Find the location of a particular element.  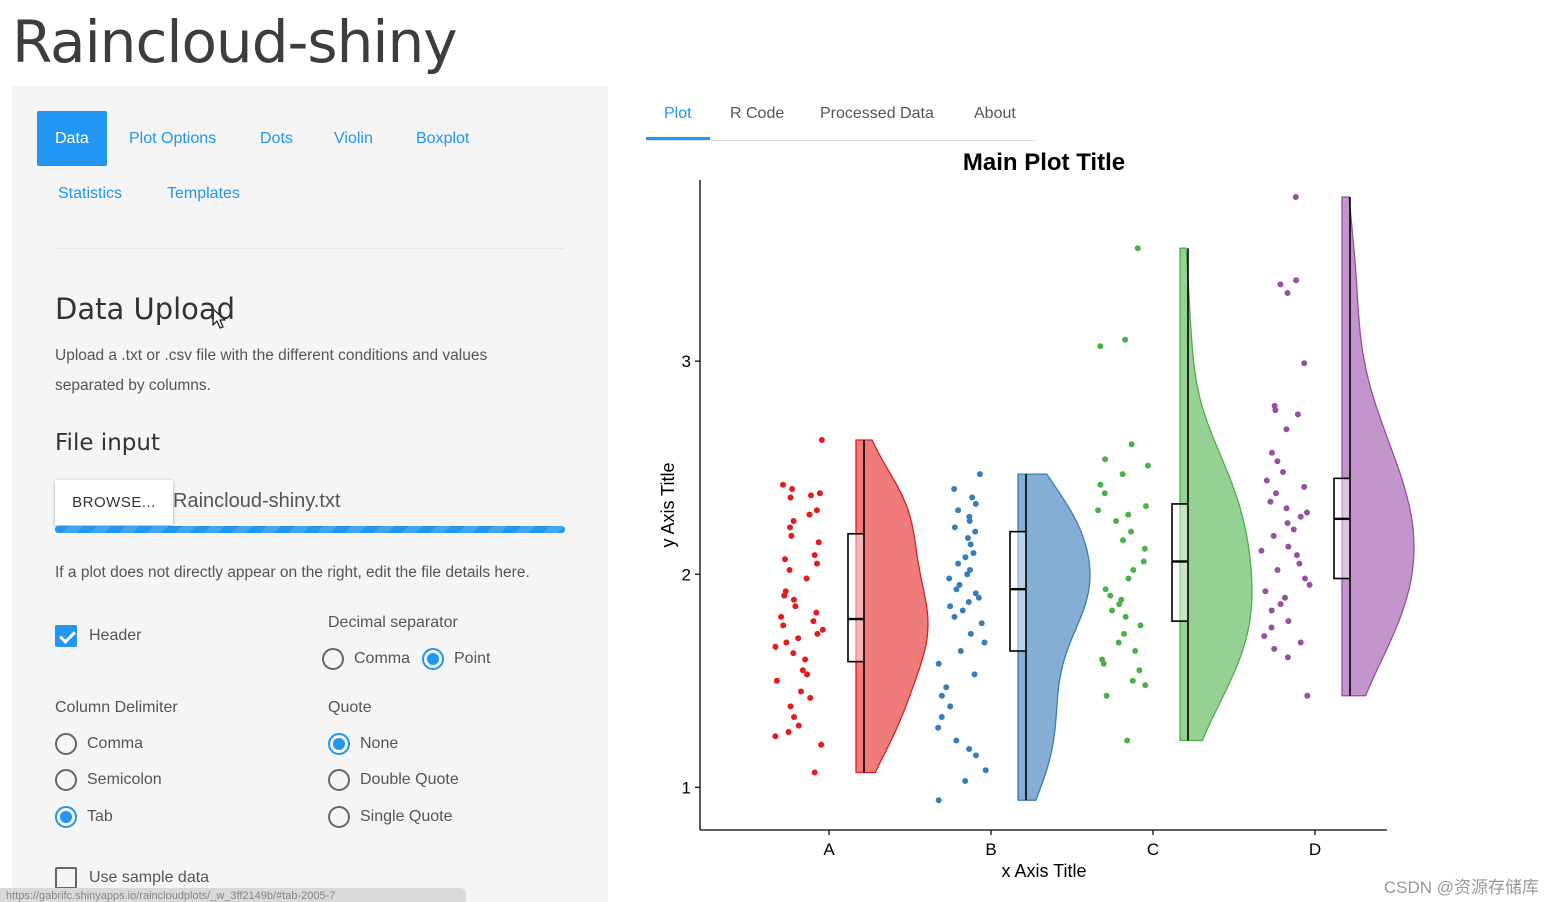

tab-data: Data is located at coordinates (72, 138).